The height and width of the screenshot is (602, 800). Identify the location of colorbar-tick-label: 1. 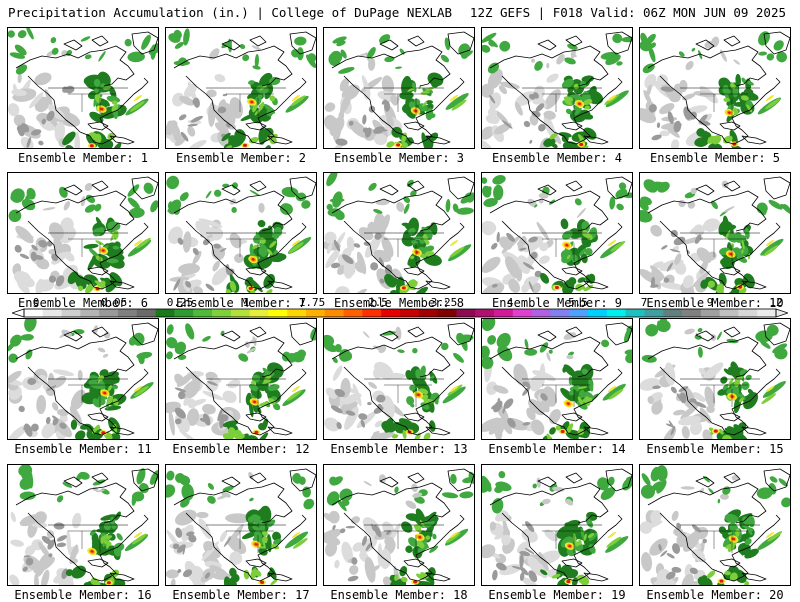
(246, 303).